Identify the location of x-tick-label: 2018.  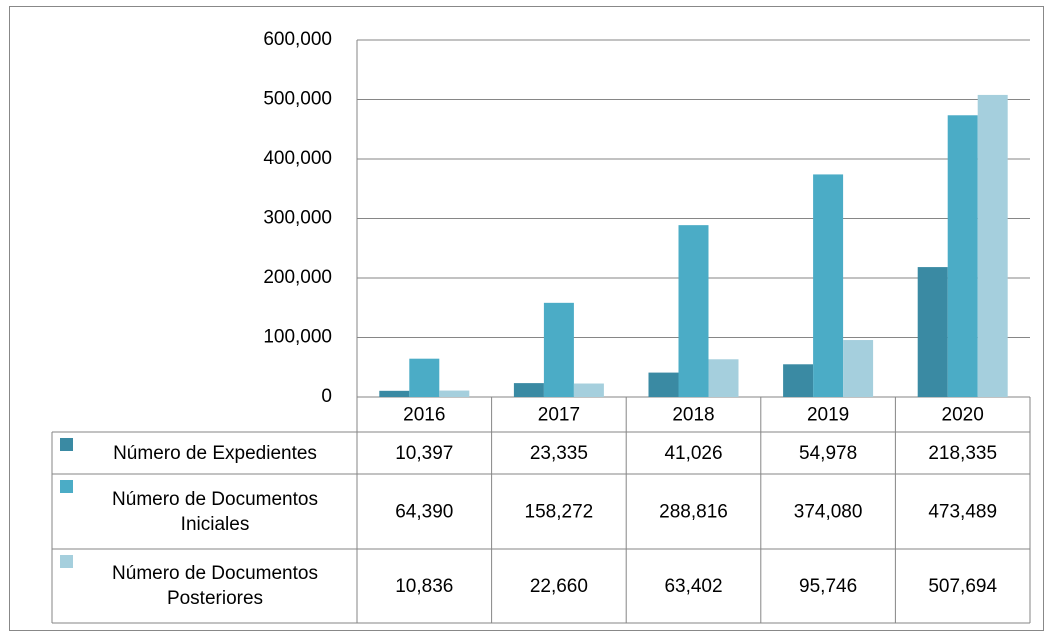
(693, 415).